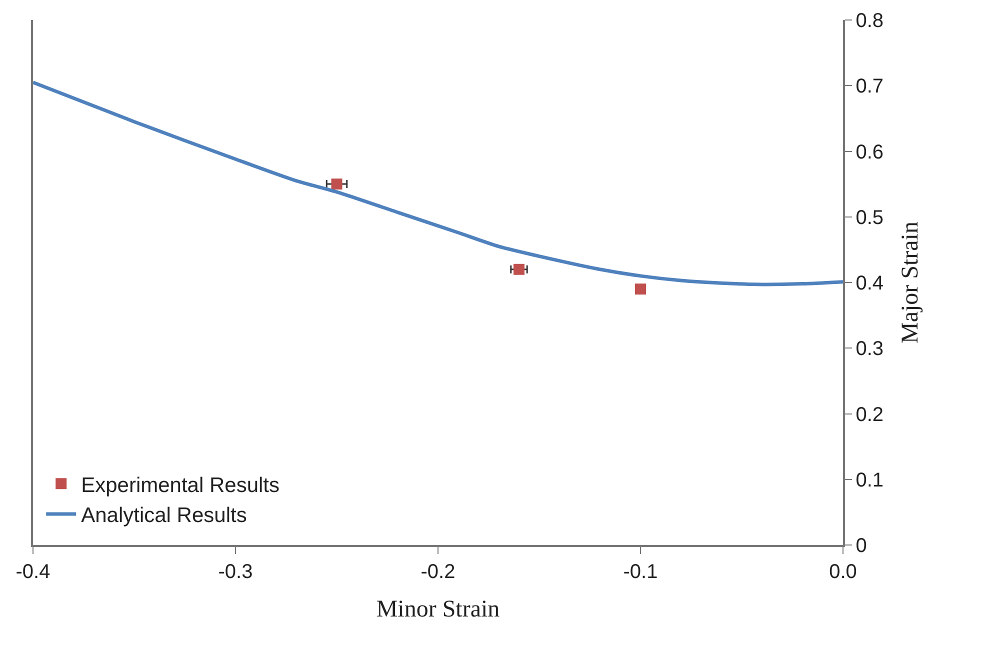 This screenshot has height=648, width=983. I want to click on y-tick-label: 0, so click(861, 546).